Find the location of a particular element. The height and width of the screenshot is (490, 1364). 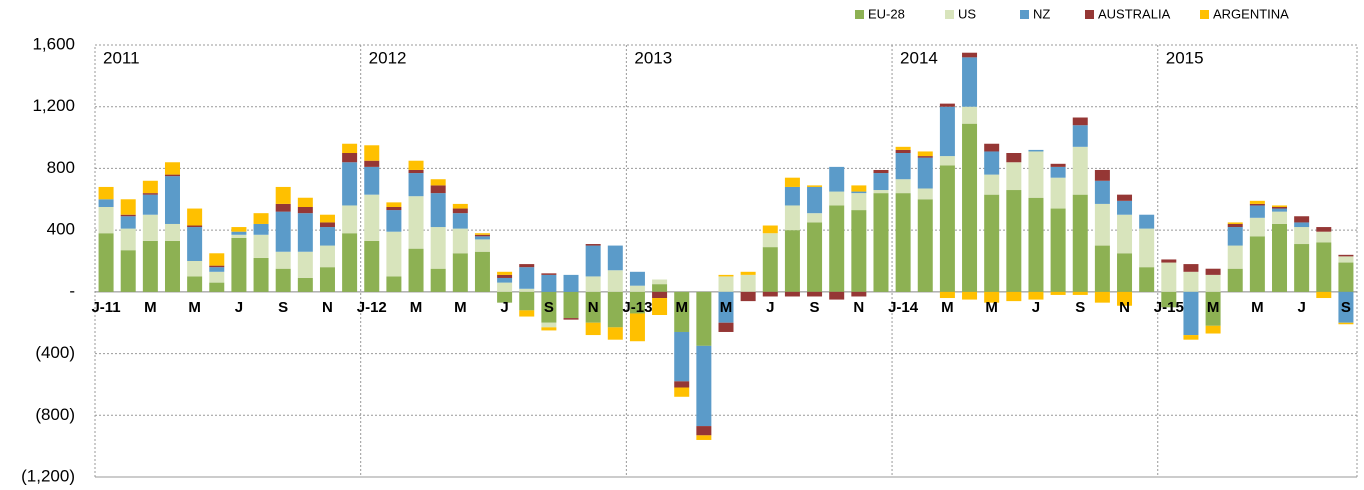

y-tick-label: (800) is located at coordinates (55, 414).